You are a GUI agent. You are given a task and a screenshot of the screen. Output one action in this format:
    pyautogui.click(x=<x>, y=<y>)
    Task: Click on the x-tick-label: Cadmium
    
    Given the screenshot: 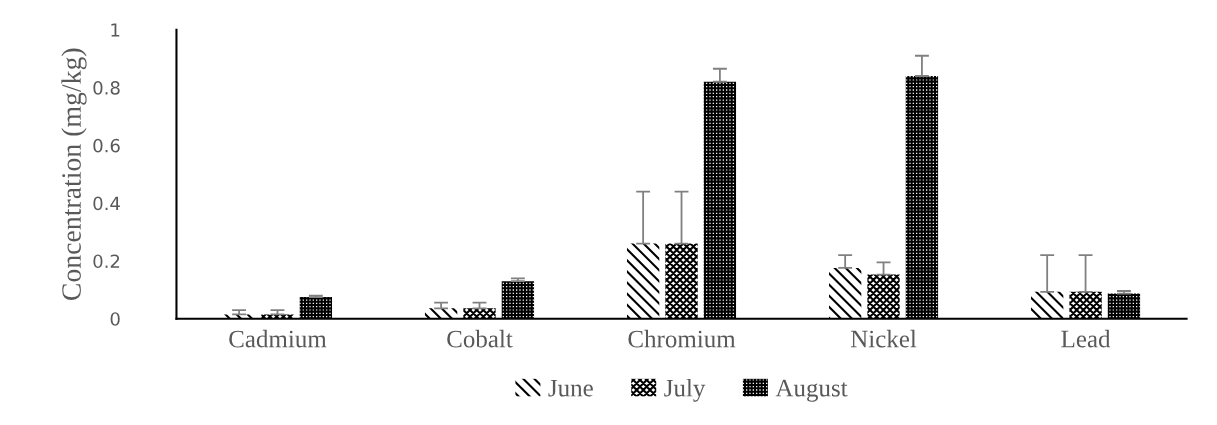 What is the action you would take?
    pyautogui.click(x=278, y=338)
    